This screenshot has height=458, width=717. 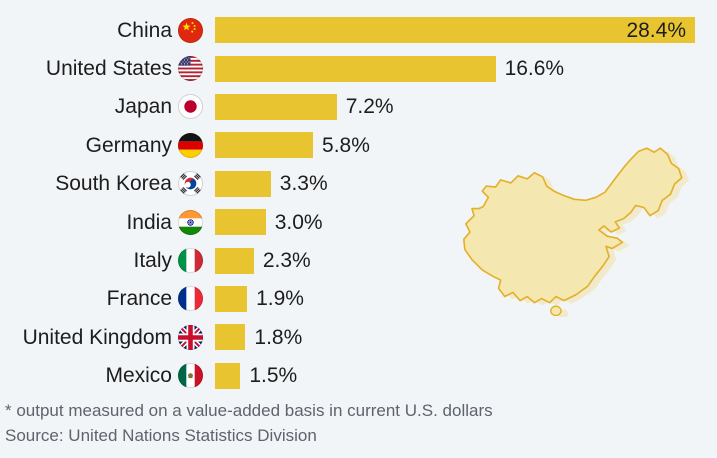 What do you see at coordinates (190, 145) in the screenshot?
I see `germany-flag-icon` at bounding box center [190, 145].